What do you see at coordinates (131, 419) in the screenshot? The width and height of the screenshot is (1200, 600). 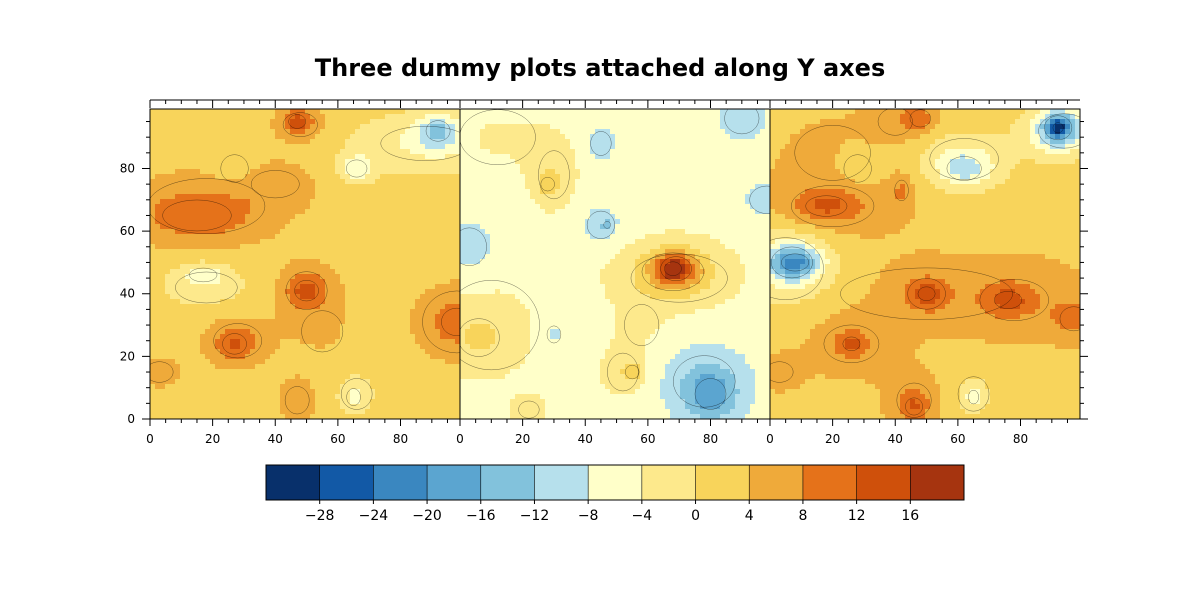 I see `y-tick-label: 0` at bounding box center [131, 419].